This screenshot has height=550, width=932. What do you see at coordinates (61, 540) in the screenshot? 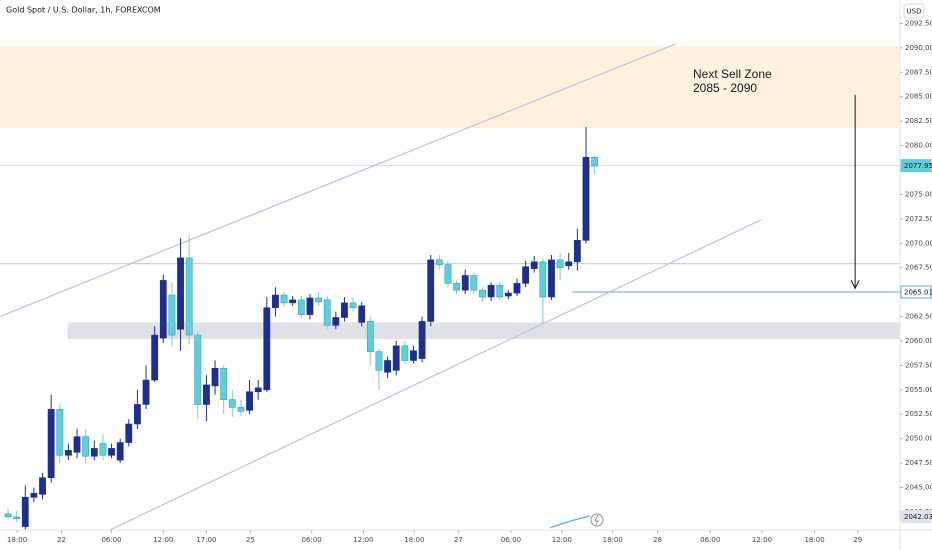
I see `x-tick-label: 22` at bounding box center [61, 540].